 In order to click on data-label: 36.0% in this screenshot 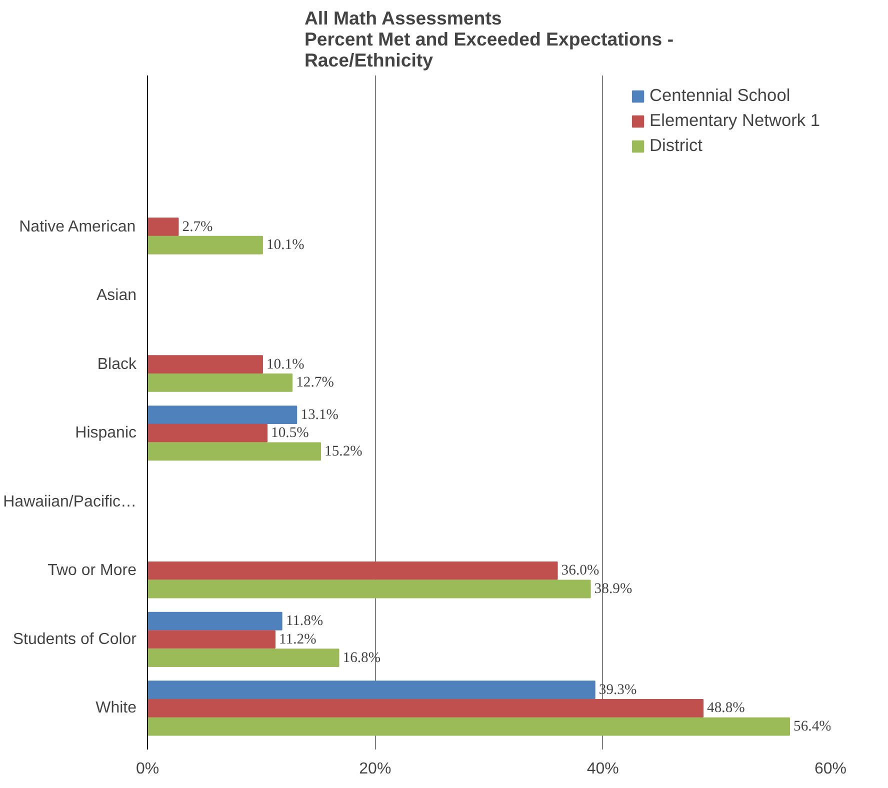, I will do `click(580, 570)`.